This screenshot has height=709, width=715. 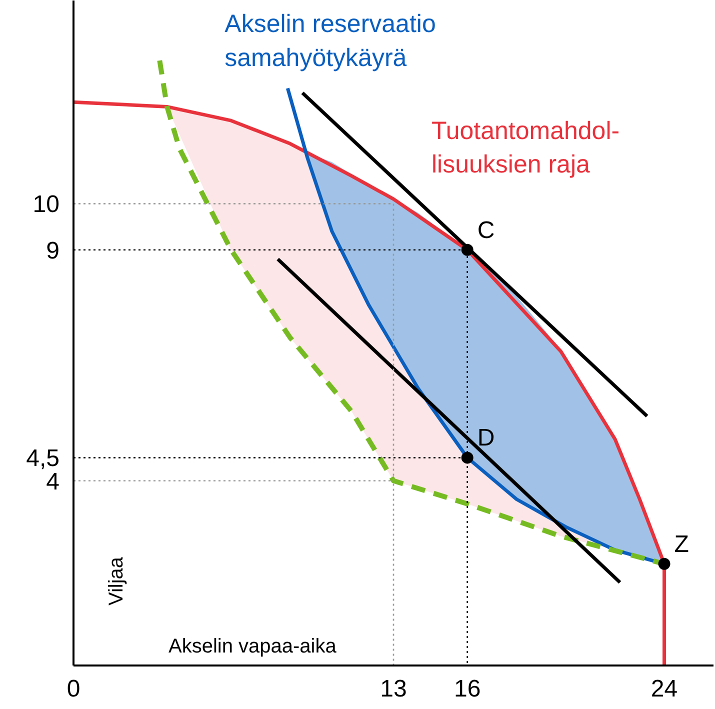 I want to click on y-tick-label: 10, so click(x=46, y=204).